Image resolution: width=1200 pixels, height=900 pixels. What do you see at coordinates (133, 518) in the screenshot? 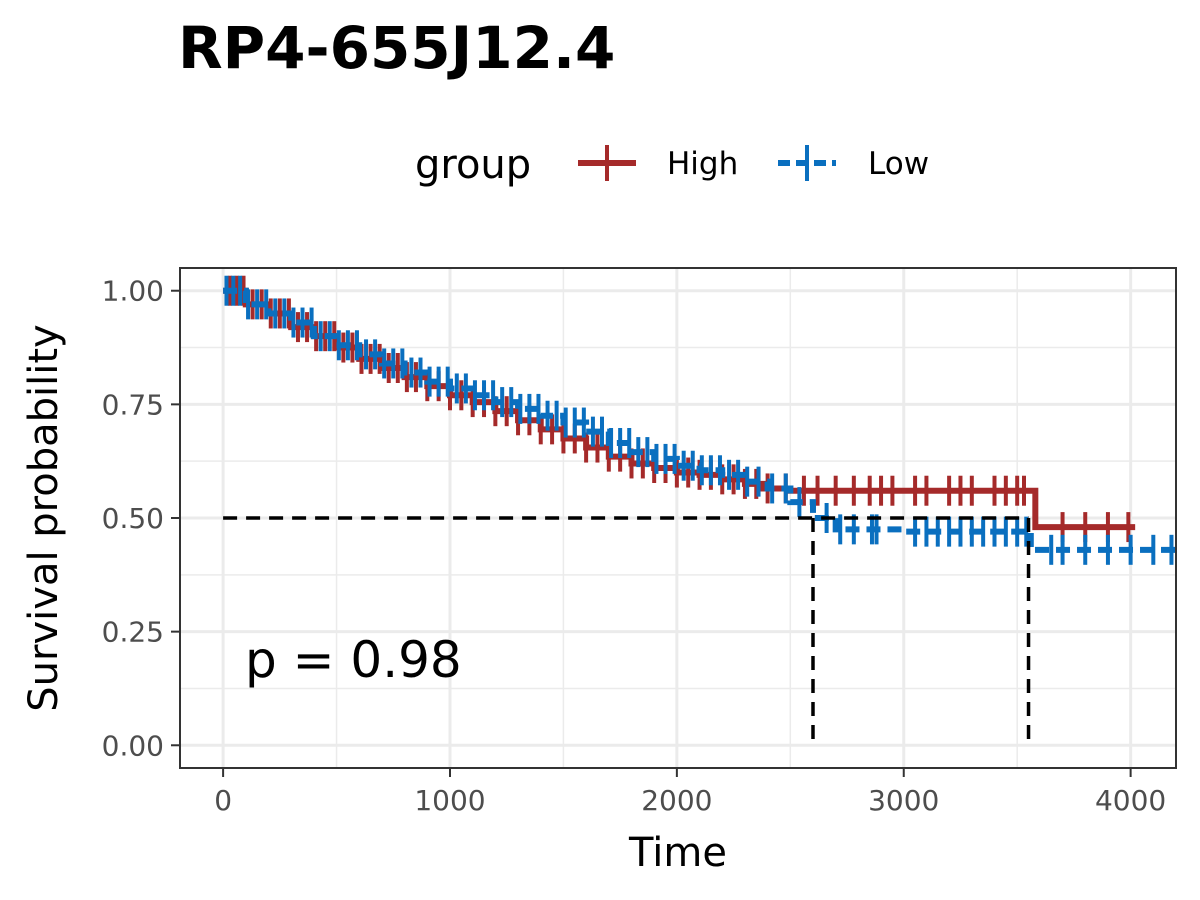
I see `y-tick-label: 0.50` at bounding box center [133, 518].